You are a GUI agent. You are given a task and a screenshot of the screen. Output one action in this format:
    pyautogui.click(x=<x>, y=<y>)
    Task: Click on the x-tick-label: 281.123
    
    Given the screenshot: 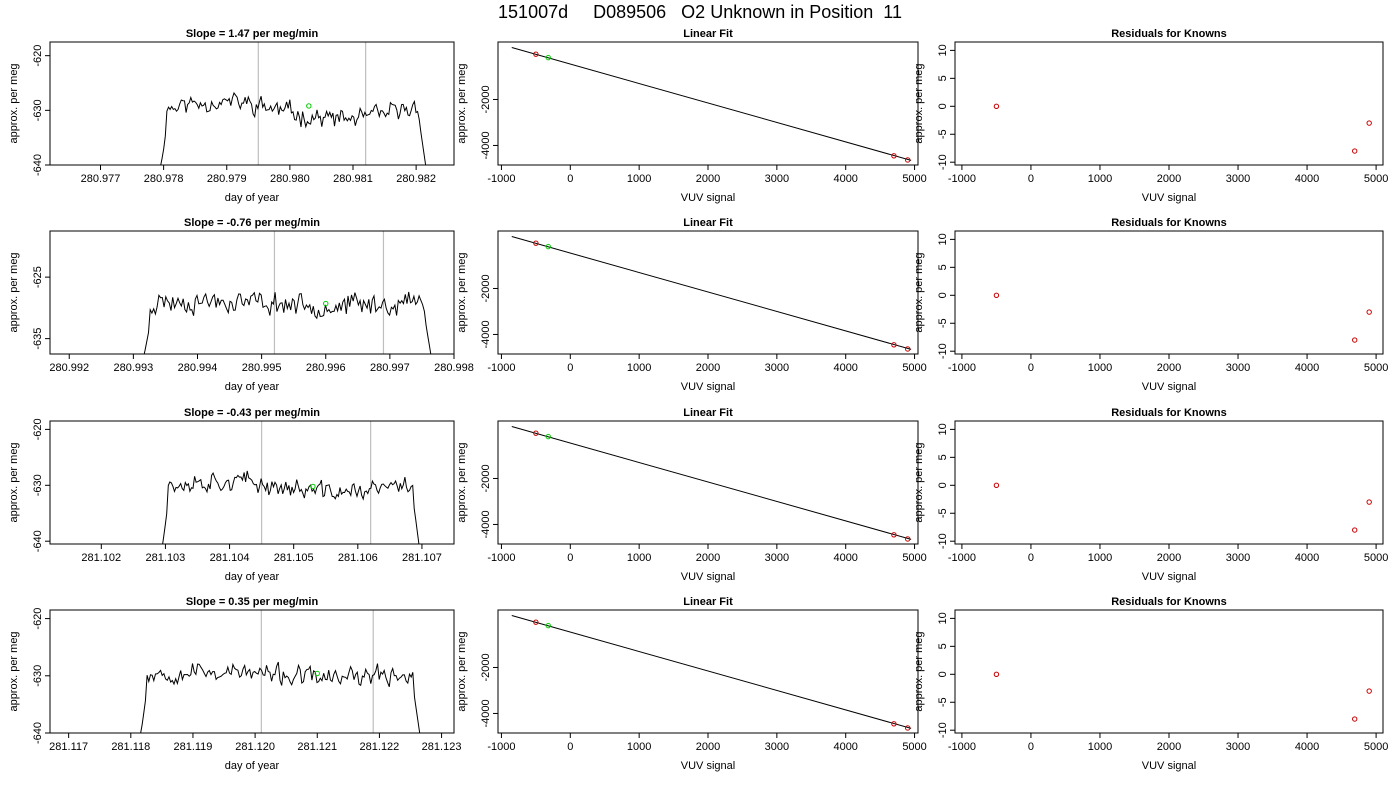 What is the action you would take?
    pyautogui.click(x=442, y=747)
    